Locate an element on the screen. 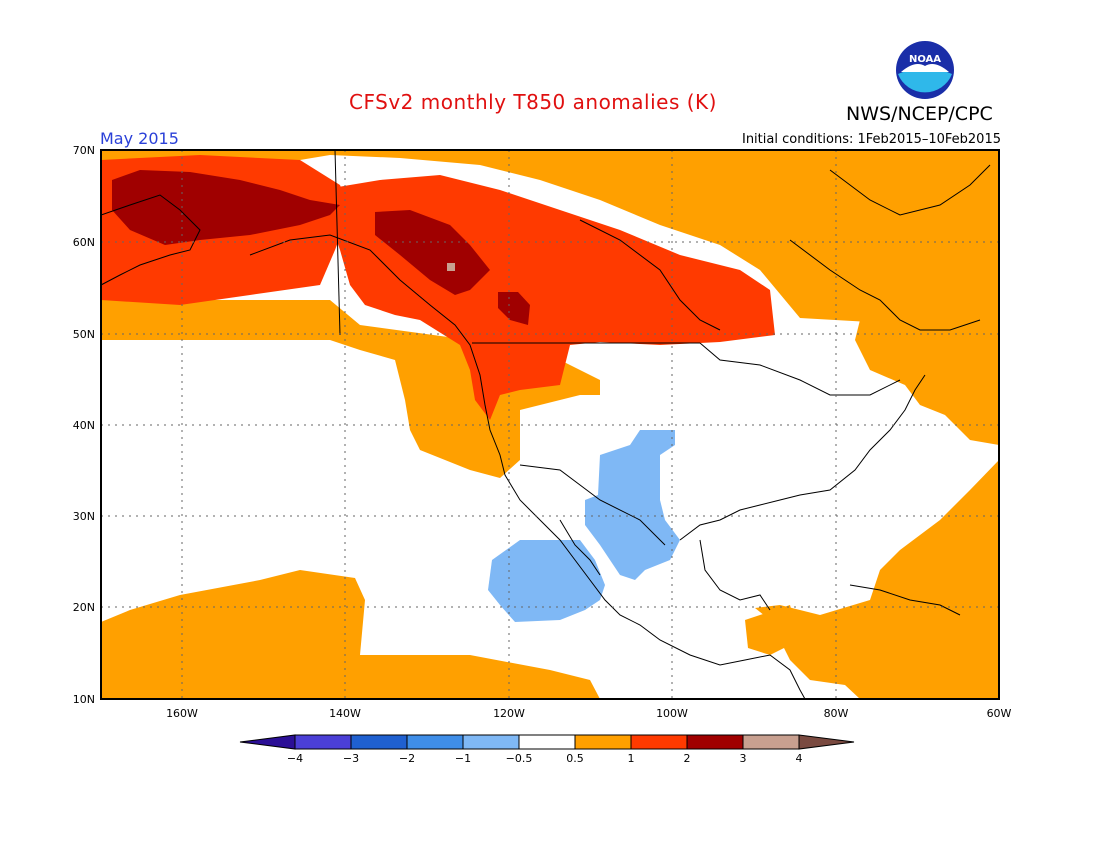 This screenshot has height=850, width=1100. lat-label: 40N is located at coordinates (84, 425).